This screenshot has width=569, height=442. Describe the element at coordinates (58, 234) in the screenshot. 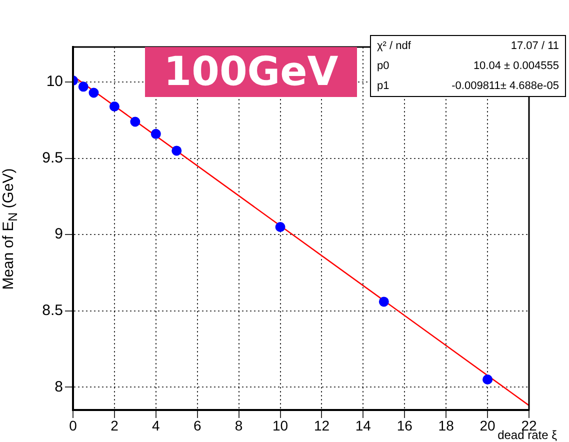

I see `y-tick-label: 9` at that location.